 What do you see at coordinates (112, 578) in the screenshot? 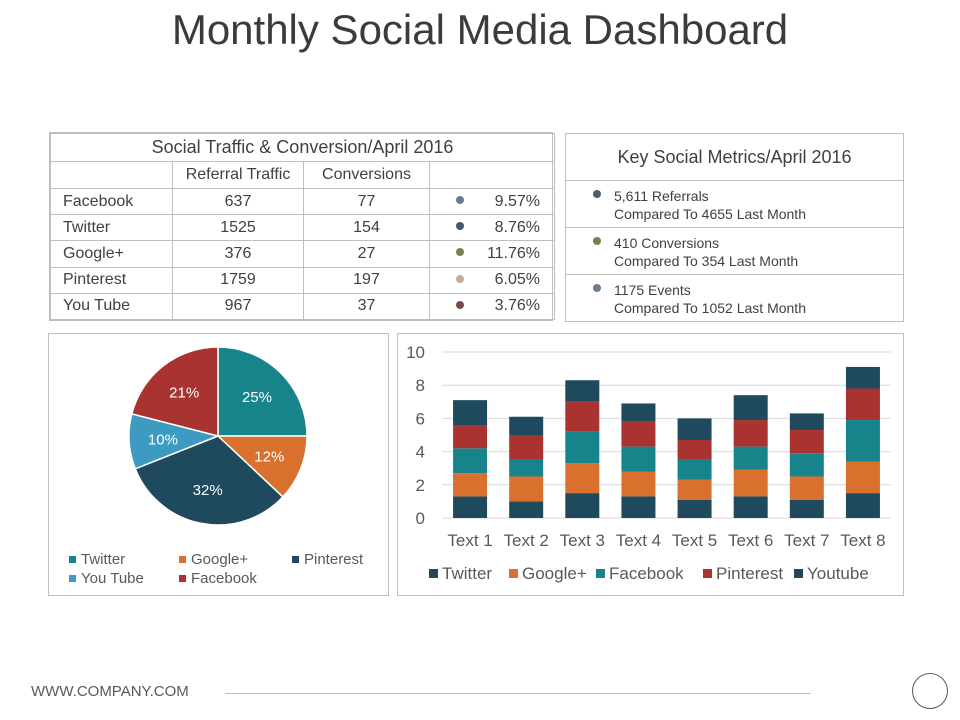
I see `legend-label: You Tube` at bounding box center [112, 578].